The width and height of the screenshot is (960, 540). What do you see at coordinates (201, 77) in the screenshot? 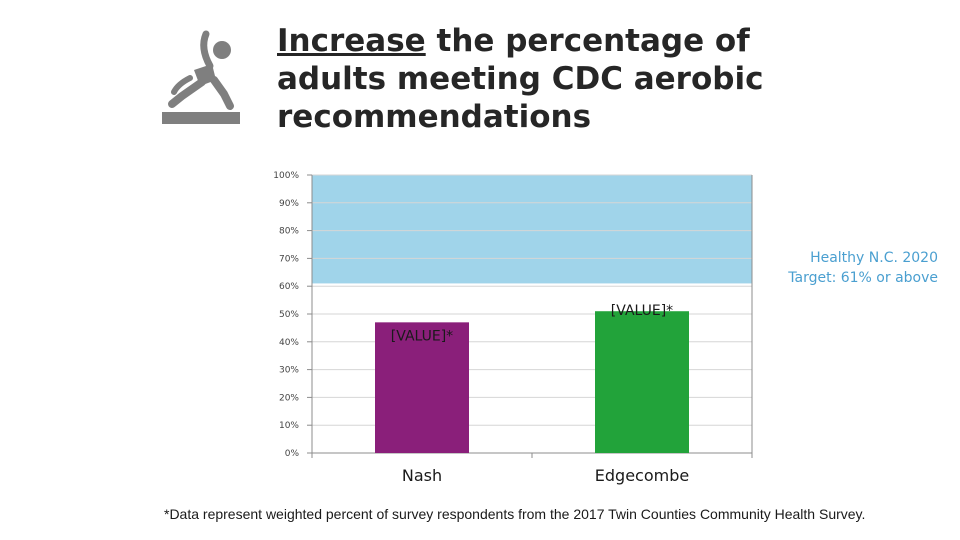
I see `stretching-person-icon` at bounding box center [201, 77].